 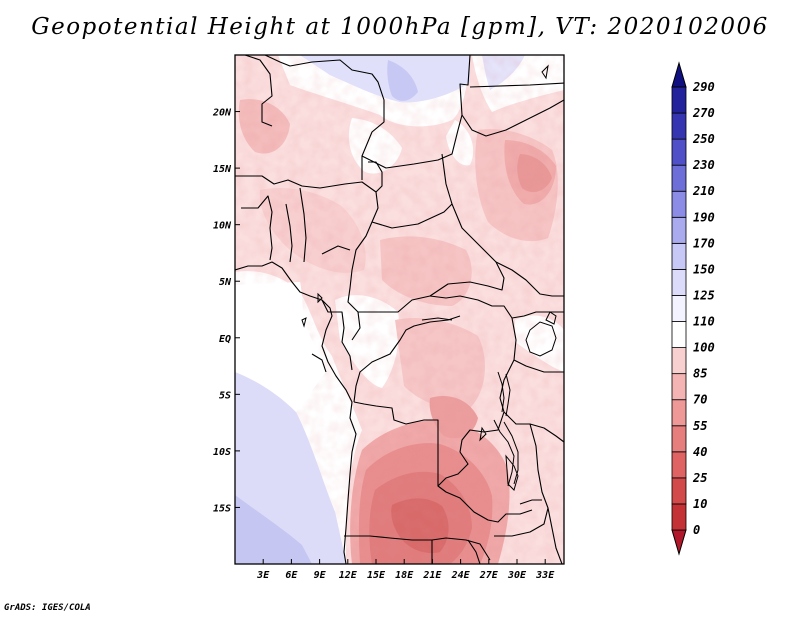 I want to click on colorbar-label: 290, so click(x=703, y=87).